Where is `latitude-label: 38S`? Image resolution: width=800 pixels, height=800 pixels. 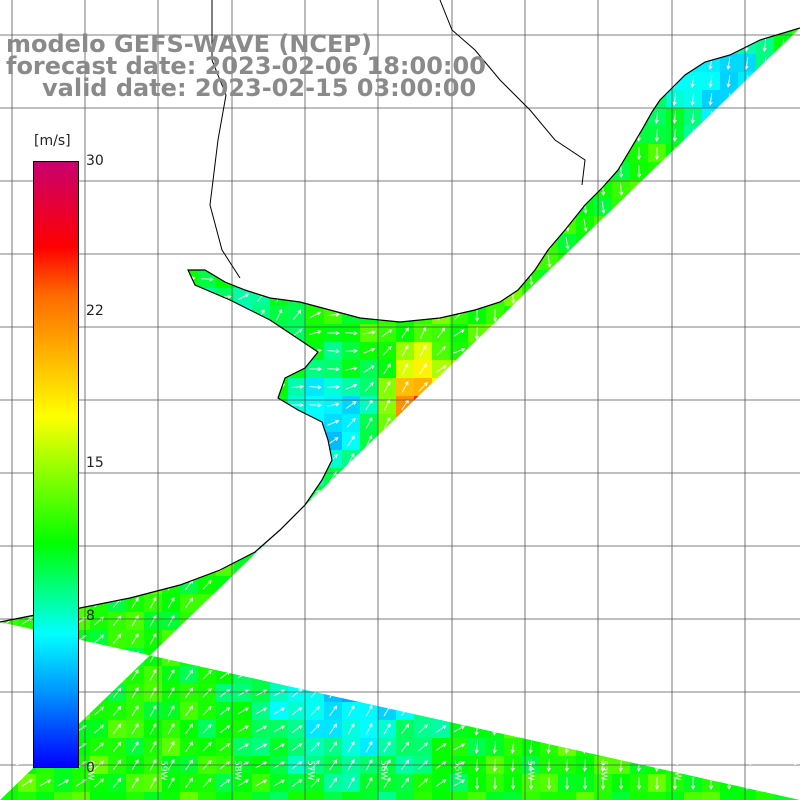
latitude-label: 38S is located at coordinates (780, 536).